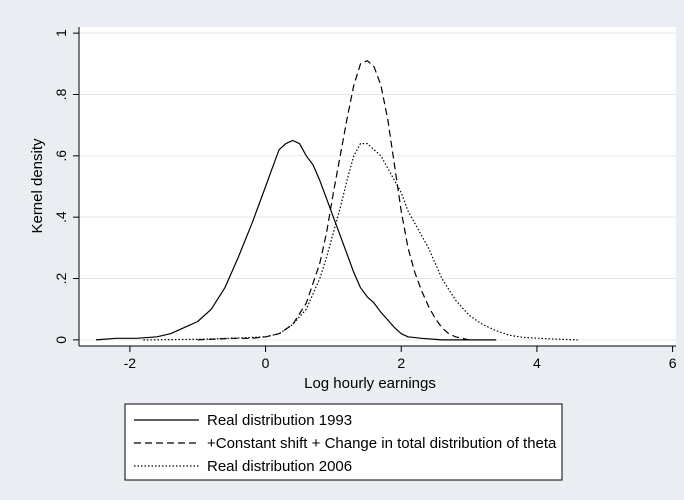 The height and width of the screenshot is (500, 684). Describe the element at coordinates (401, 363) in the screenshot. I see `x-tick-label: 2` at that location.